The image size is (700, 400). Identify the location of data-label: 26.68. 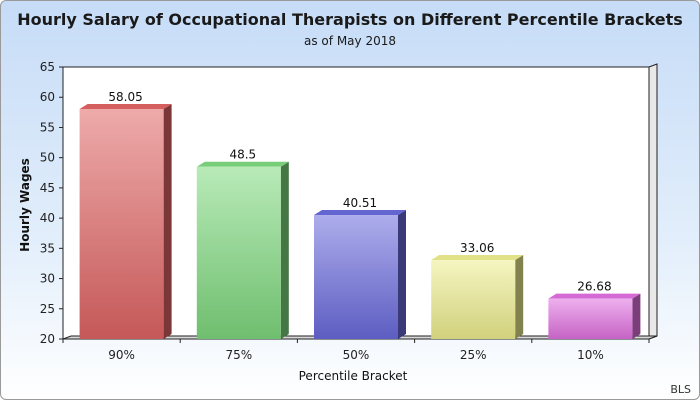
(594, 287).